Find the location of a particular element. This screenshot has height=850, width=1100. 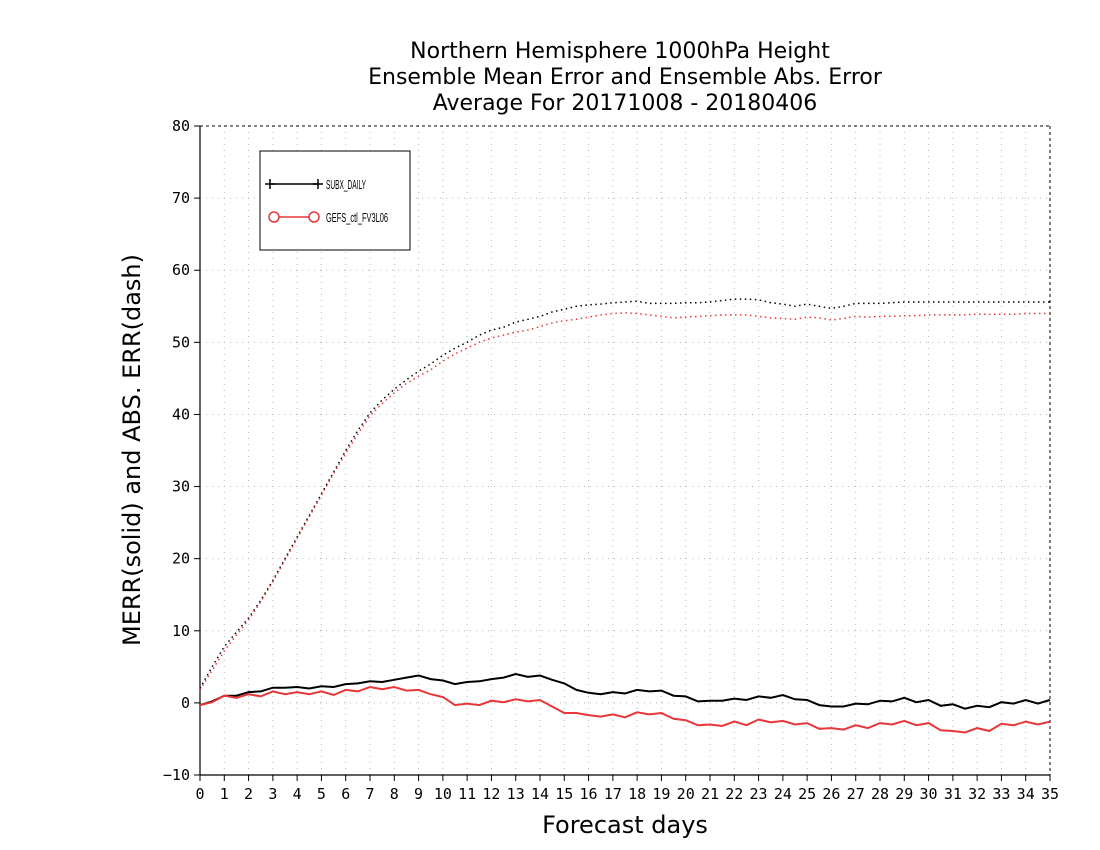

x-tick-label: 35 is located at coordinates (1050, 794).